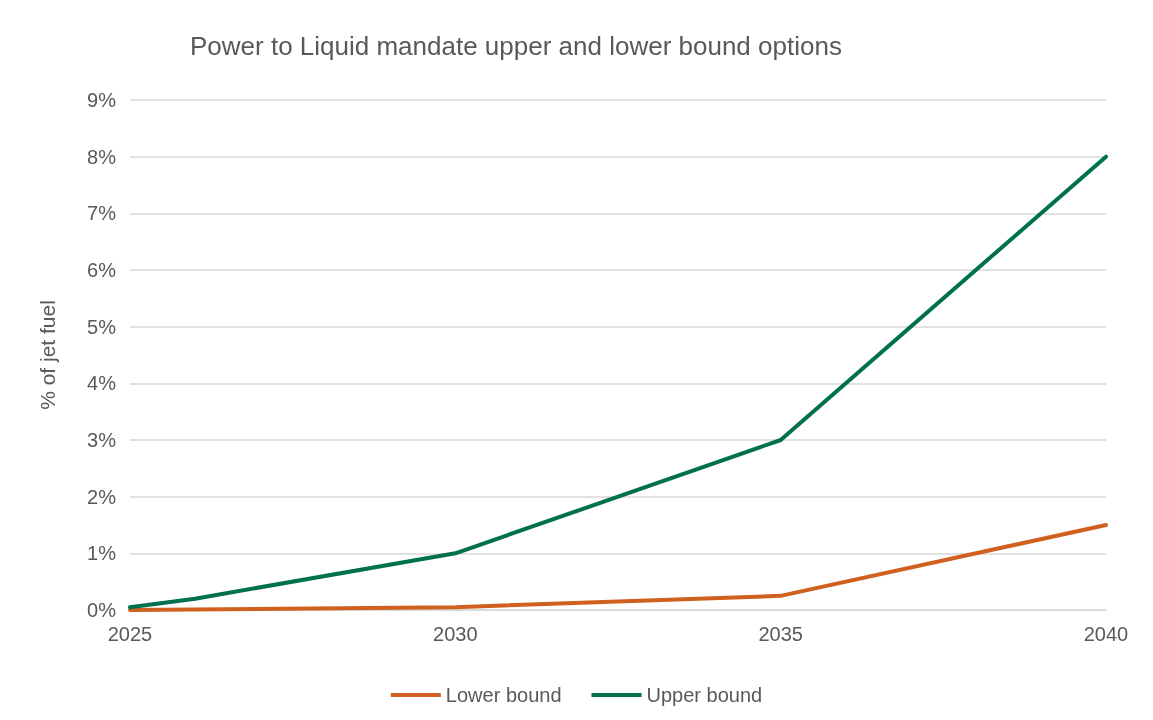  What do you see at coordinates (102, 270) in the screenshot?
I see `y-tick-label: 6%` at bounding box center [102, 270].